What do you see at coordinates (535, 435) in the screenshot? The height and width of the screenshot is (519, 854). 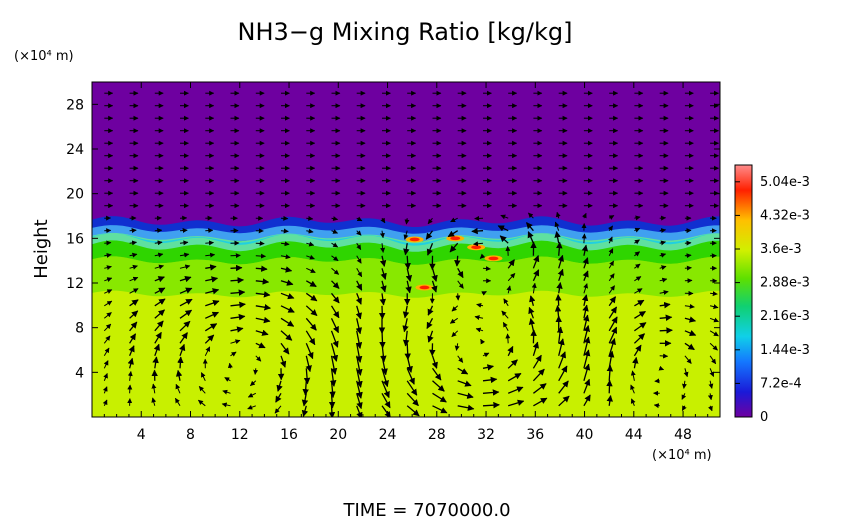 I see `x-tick-label: 36` at bounding box center [535, 435].